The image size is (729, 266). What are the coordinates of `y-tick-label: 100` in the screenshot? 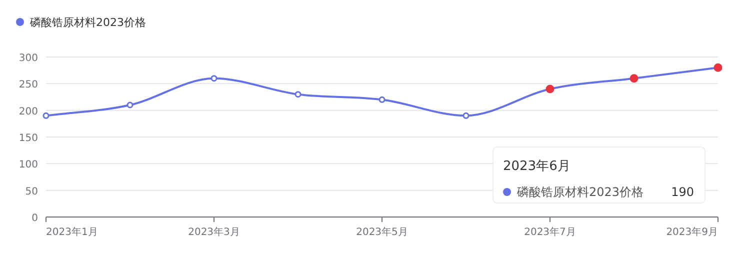 It's located at (28, 165).